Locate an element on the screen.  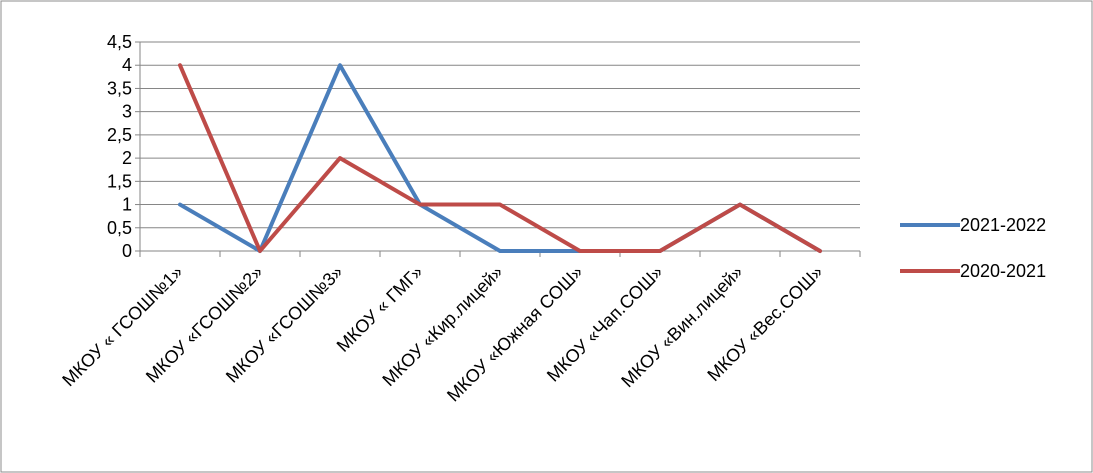
y-tick-label: 0,5 is located at coordinates (119, 228).